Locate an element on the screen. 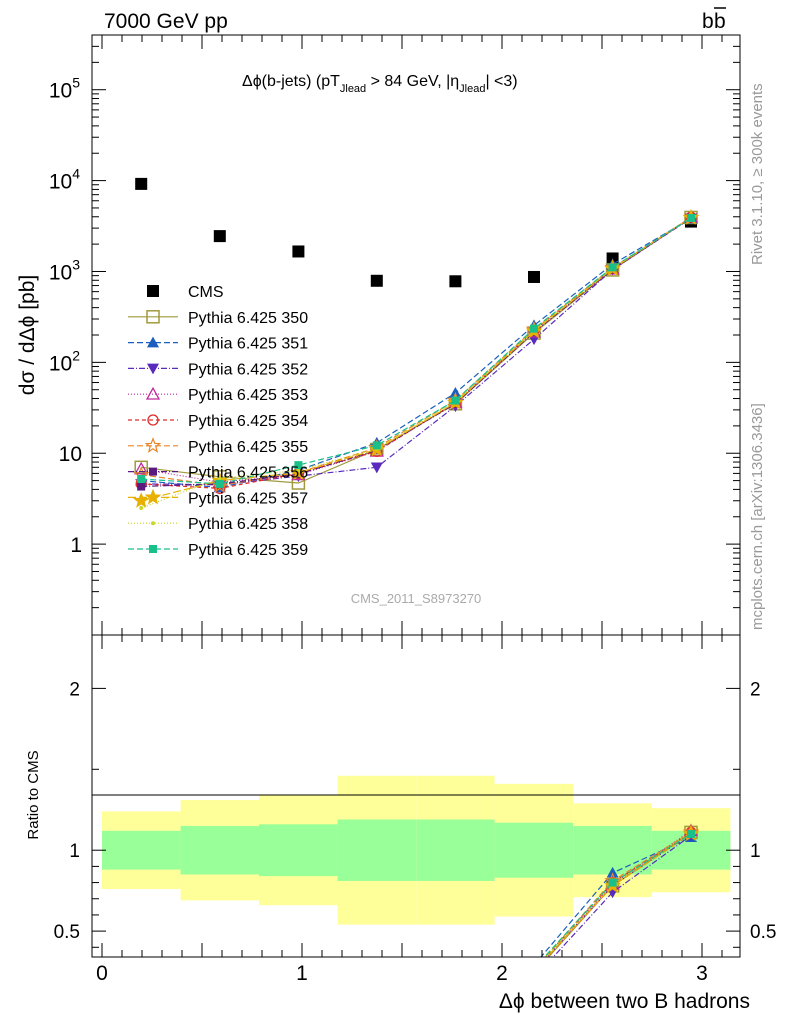 The height and width of the screenshot is (1029, 786). legend-marker-p357 is located at coordinates (153, 496).